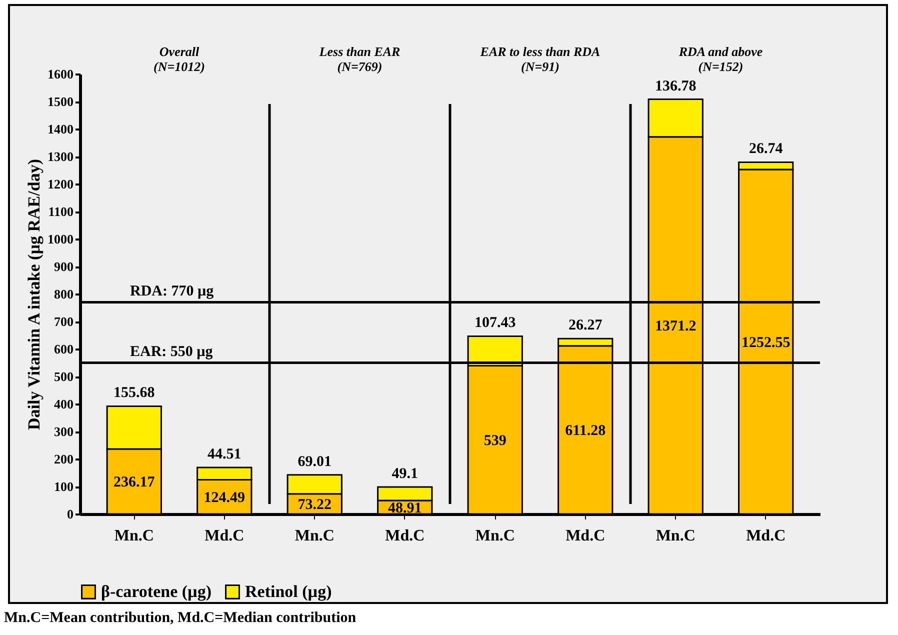 The width and height of the screenshot is (898, 635). Describe the element at coordinates (64, 486) in the screenshot. I see `y-tick-label: 100` at that location.